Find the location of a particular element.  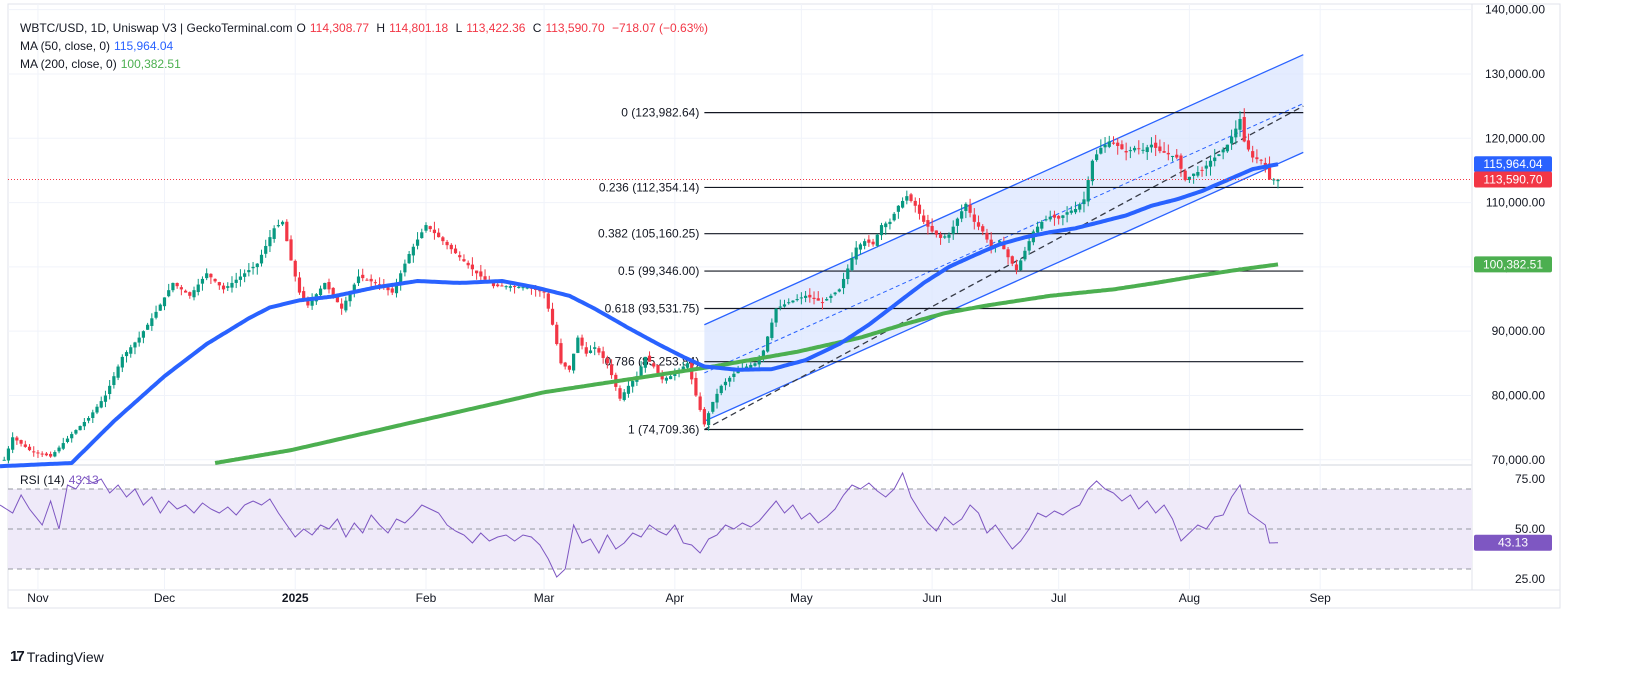

time-tick-label: Dec is located at coordinates (164, 598).